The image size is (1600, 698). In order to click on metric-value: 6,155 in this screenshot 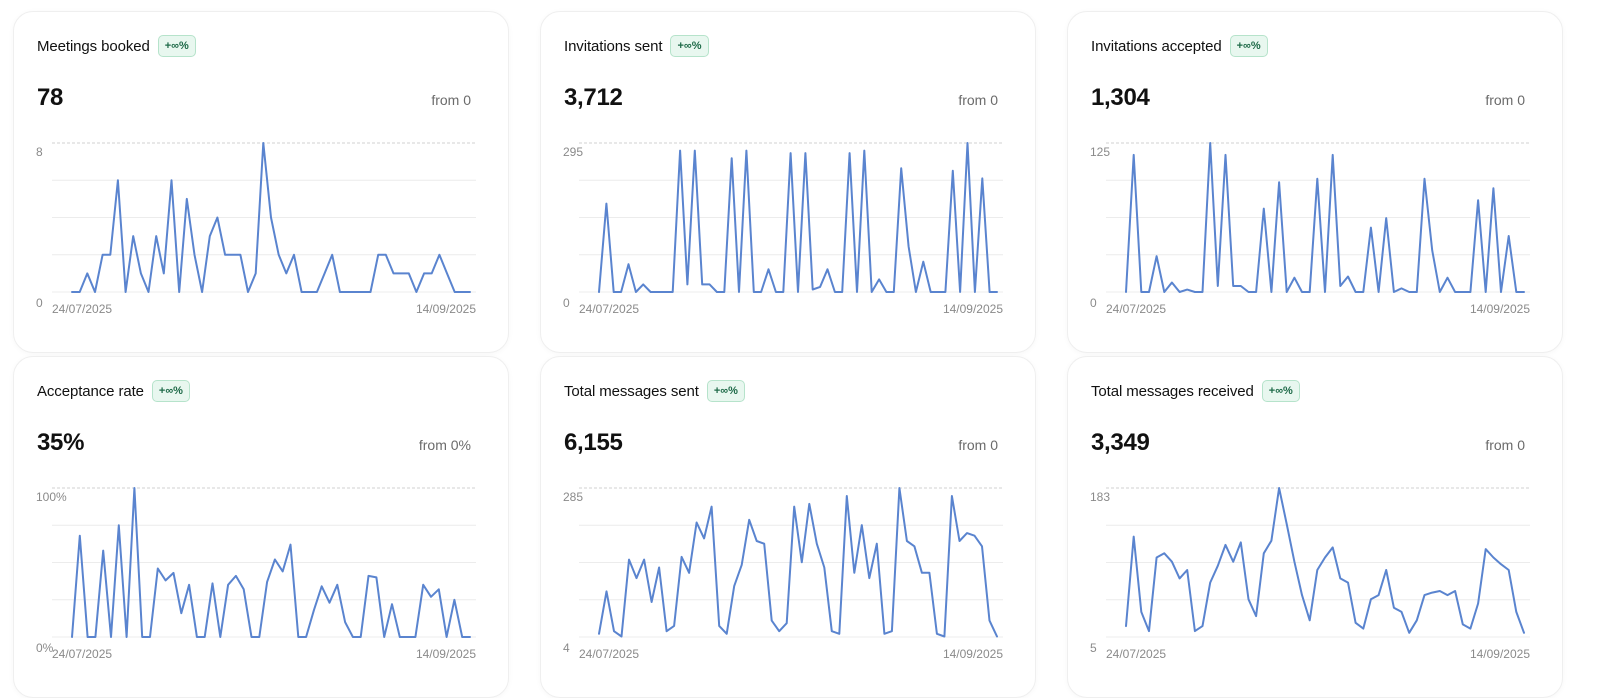, I will do `click(593, 442)`.